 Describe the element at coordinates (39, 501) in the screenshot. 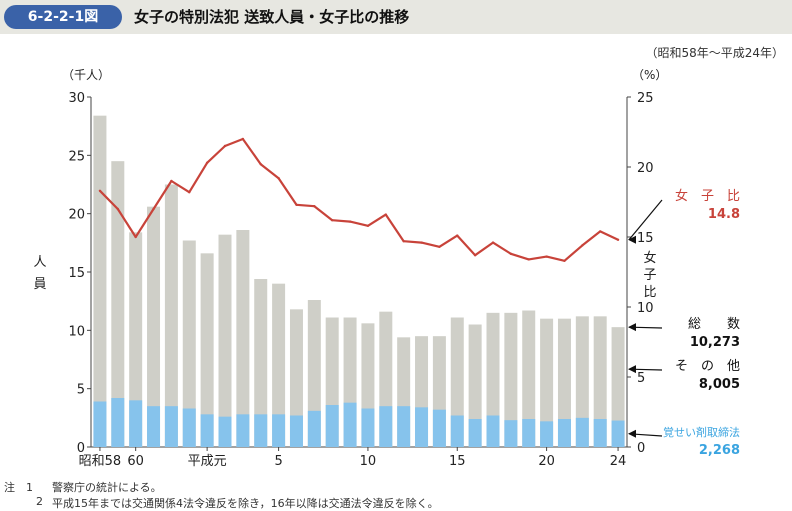

I see `note-2-label: 2` at that location.